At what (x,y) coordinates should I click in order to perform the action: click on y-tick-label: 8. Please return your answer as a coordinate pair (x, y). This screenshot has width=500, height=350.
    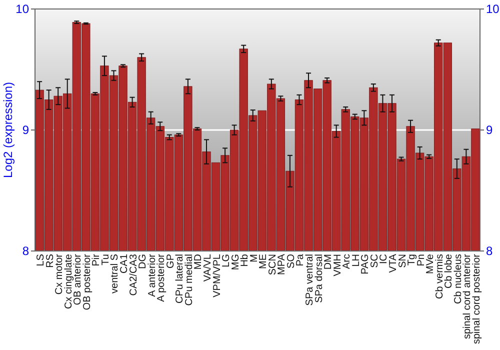
    Looking at the image, I should click on (26, 251).